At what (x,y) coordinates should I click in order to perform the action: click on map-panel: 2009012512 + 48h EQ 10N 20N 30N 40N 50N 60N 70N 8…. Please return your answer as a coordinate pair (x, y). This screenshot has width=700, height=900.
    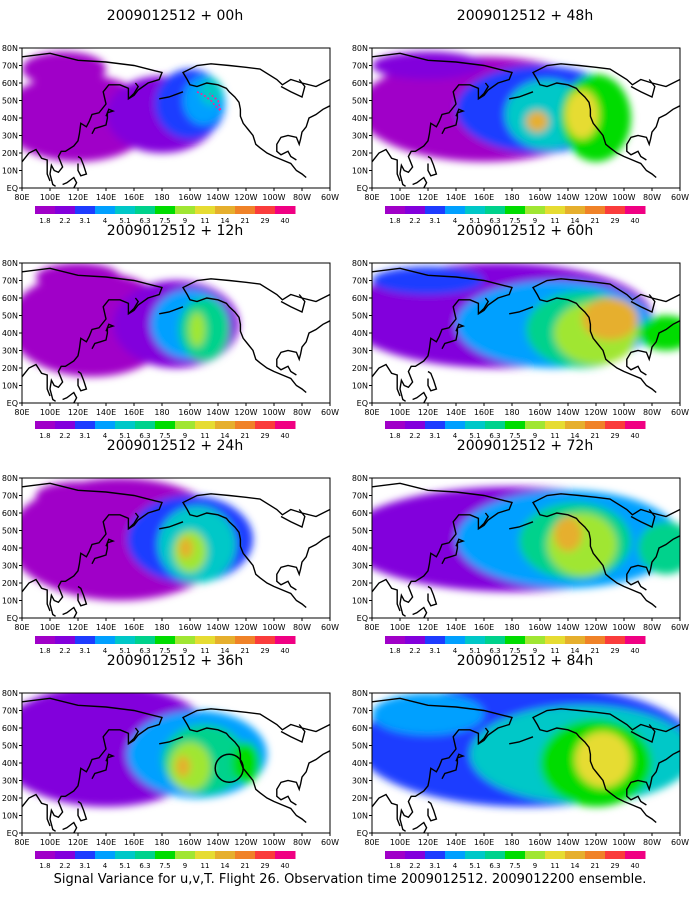
    Looking at the image, I should click on (525, 119).